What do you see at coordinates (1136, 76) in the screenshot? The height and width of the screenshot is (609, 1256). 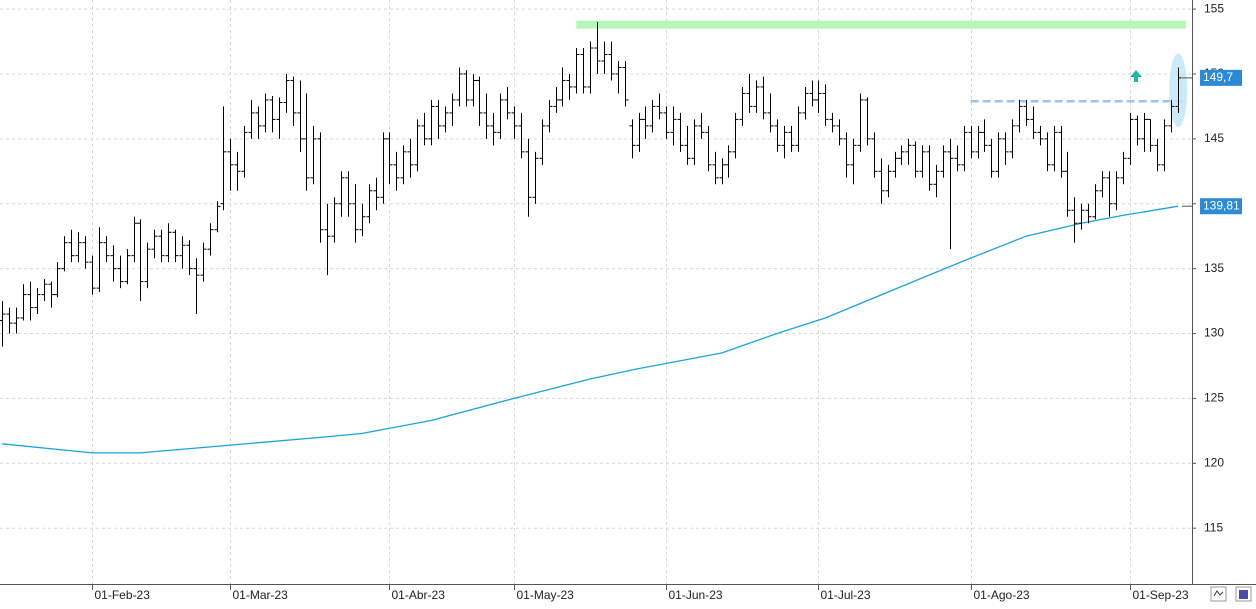 I see `up-arrow` at bounding box center [1136, 76].